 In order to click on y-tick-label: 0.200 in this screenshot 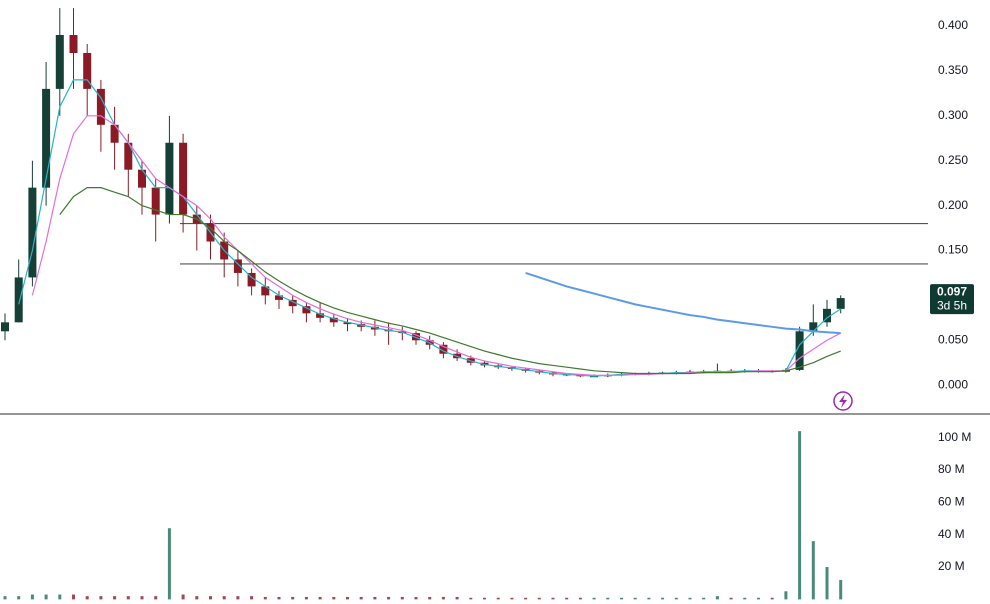, I will do `click(953, 205)`.